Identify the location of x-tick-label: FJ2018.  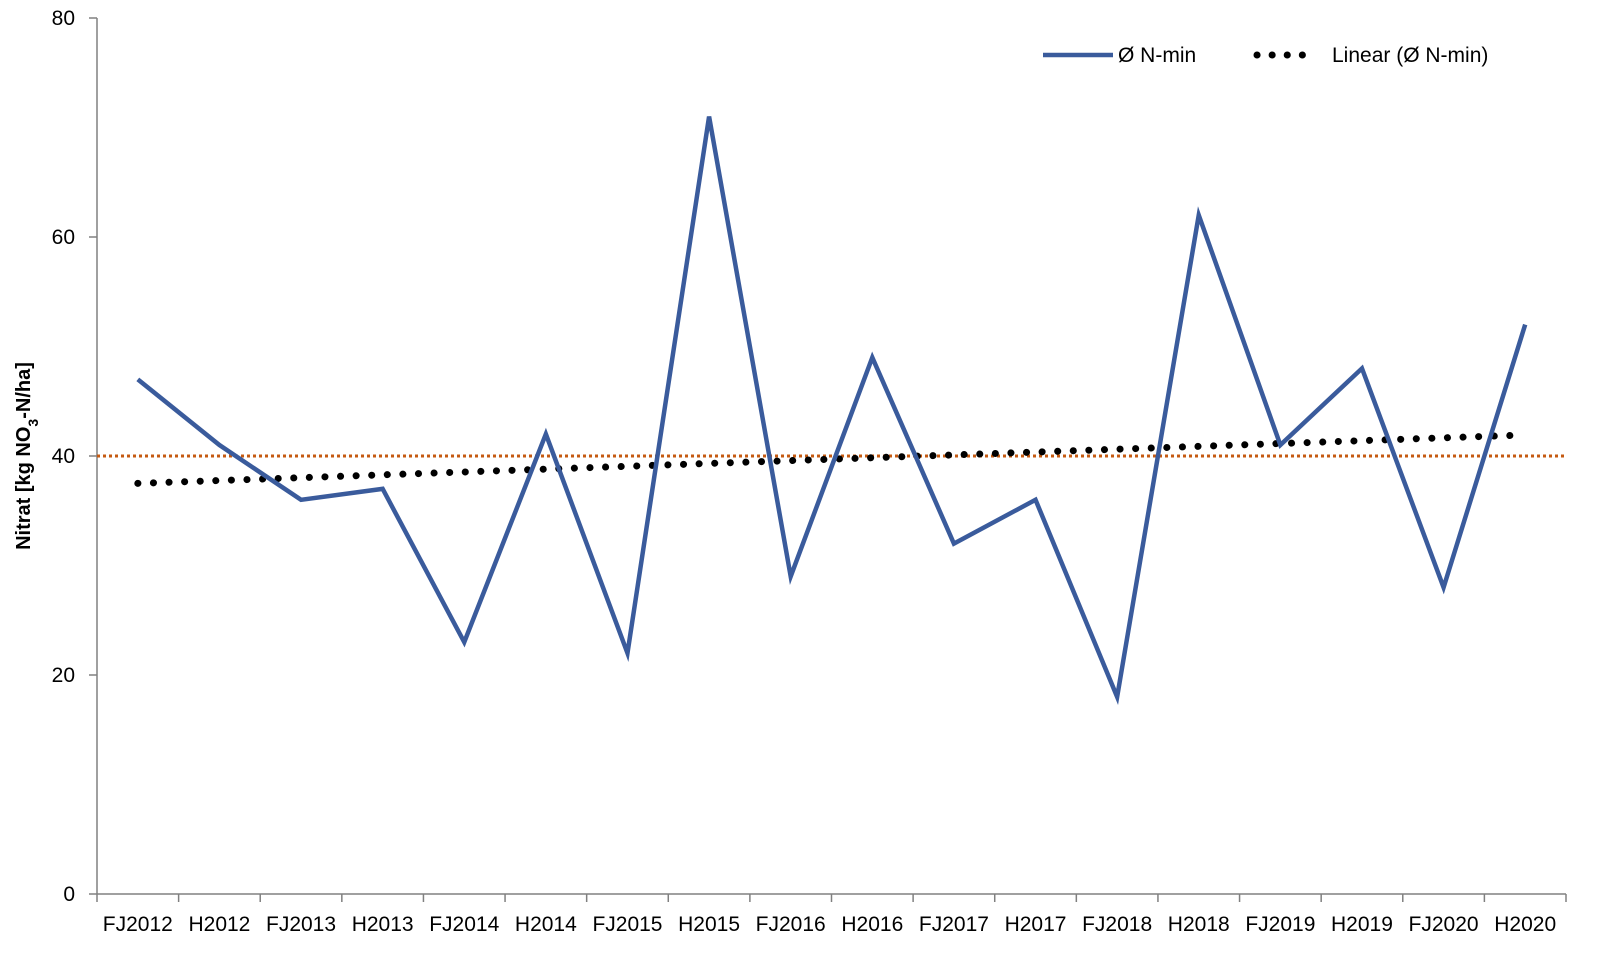
(1117, 924).